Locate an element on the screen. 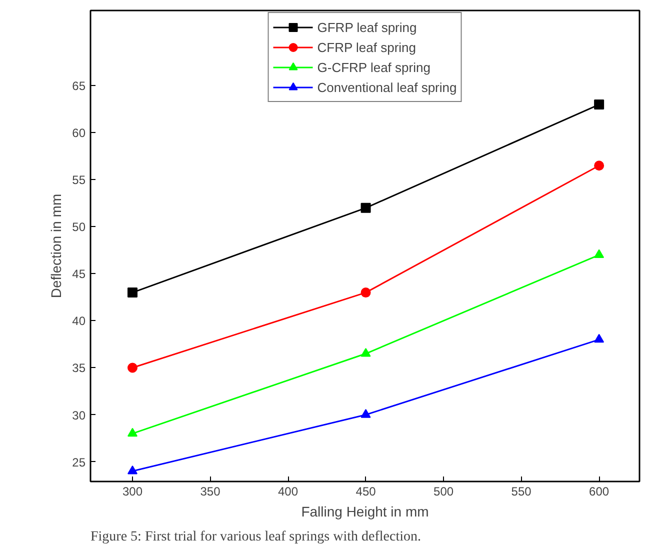  legend-label: Conventional leaf spring is located at coordinates (387, 87).